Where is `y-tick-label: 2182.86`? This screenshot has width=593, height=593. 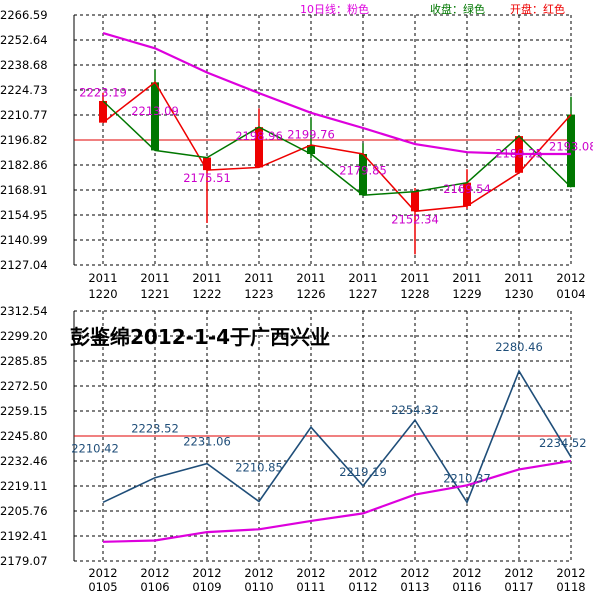 y-tick-label: 2182.86 is located at coordinates (24, 165).